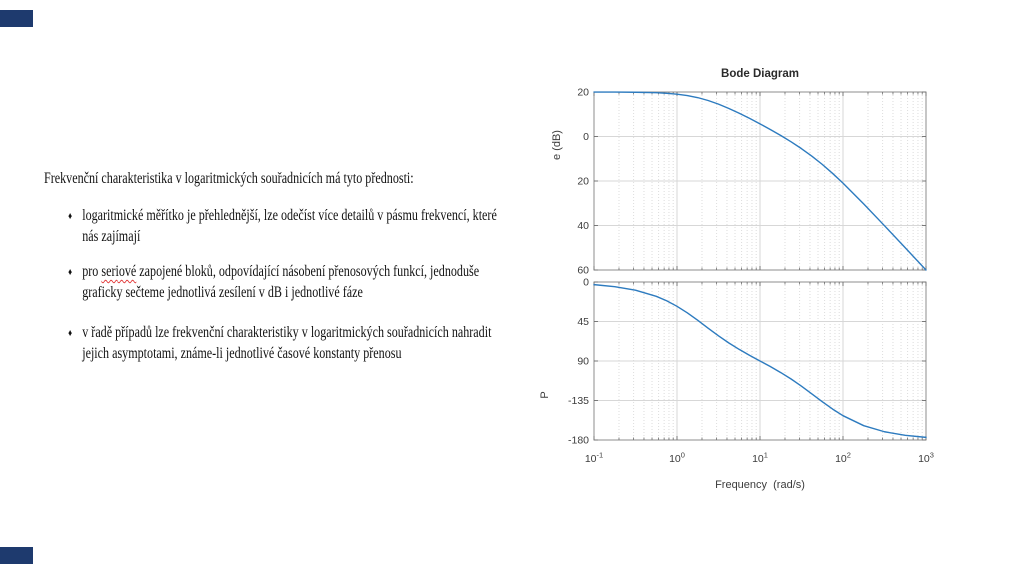 The height and width of the screenshot is (574, 1024). I want to click on chart-title: Bode Diagram, so click(760, 74).